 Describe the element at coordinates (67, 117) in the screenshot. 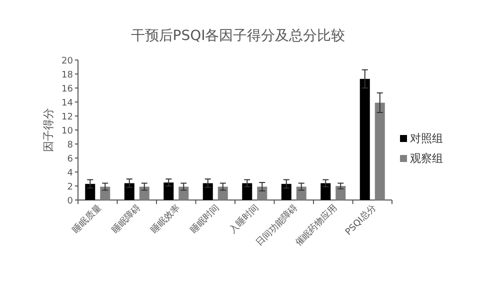

I see `y-tick-label: 12` at that location.